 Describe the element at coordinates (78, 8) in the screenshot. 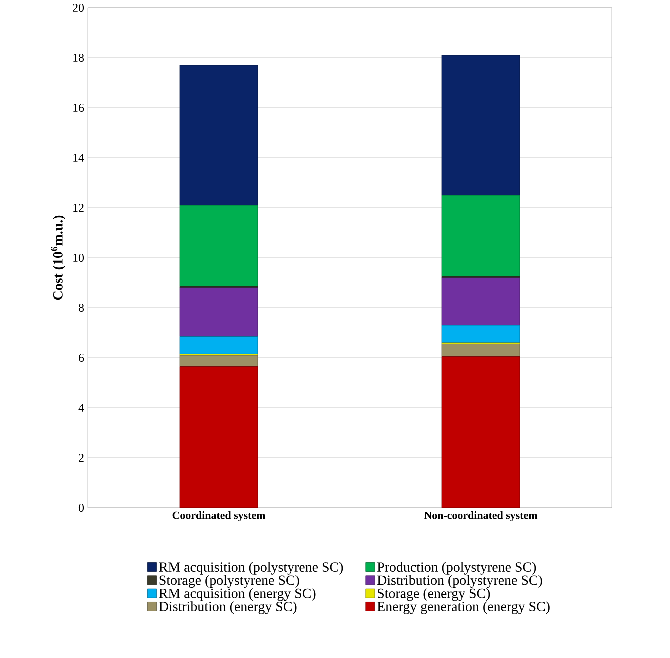

I see `y-tick-label: 20` at that location.